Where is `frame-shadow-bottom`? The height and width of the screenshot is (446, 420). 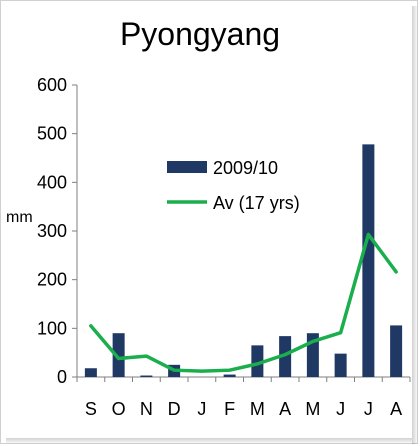 frame-shadow-bottom is located at coordinates (209, 441).